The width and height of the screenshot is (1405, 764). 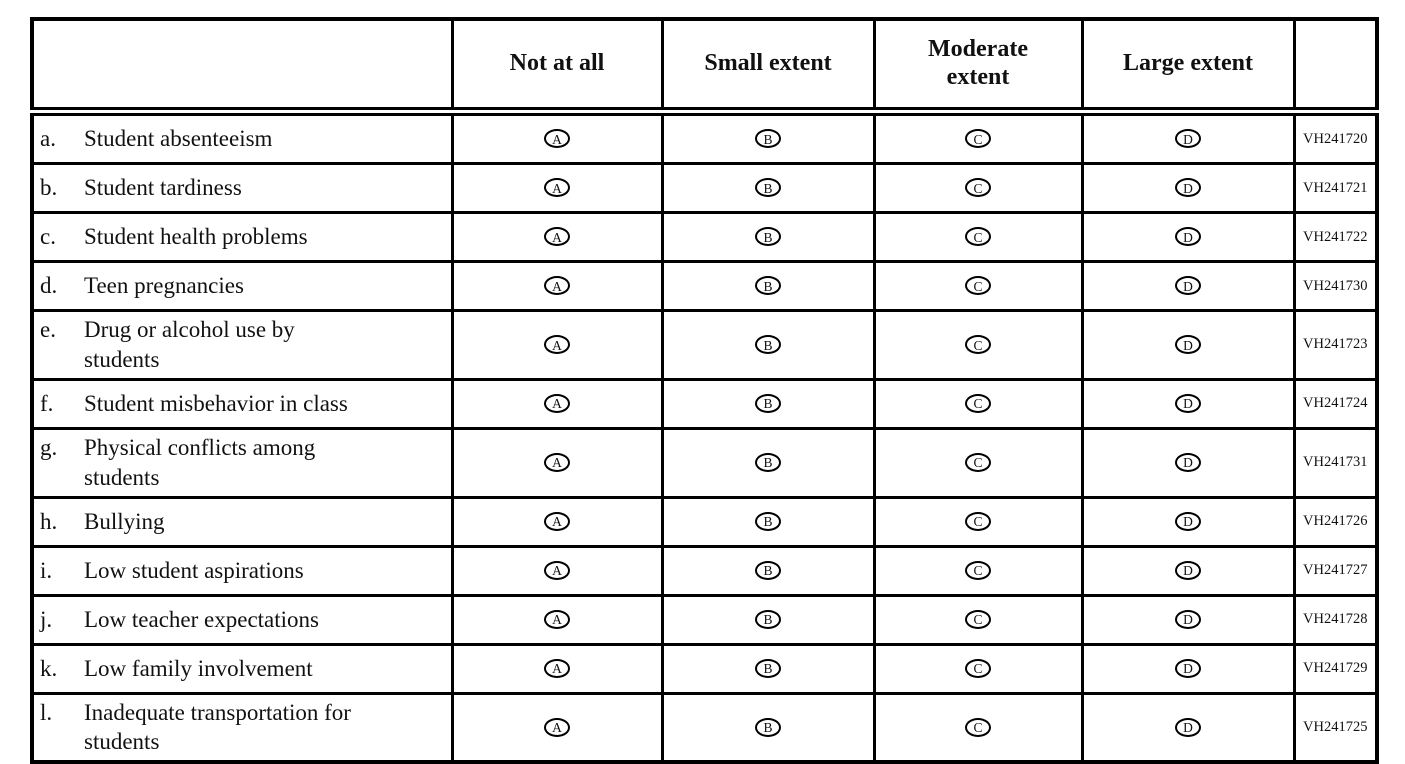 I want to click on row-code: VH241726, so click(x=1335, y=521).